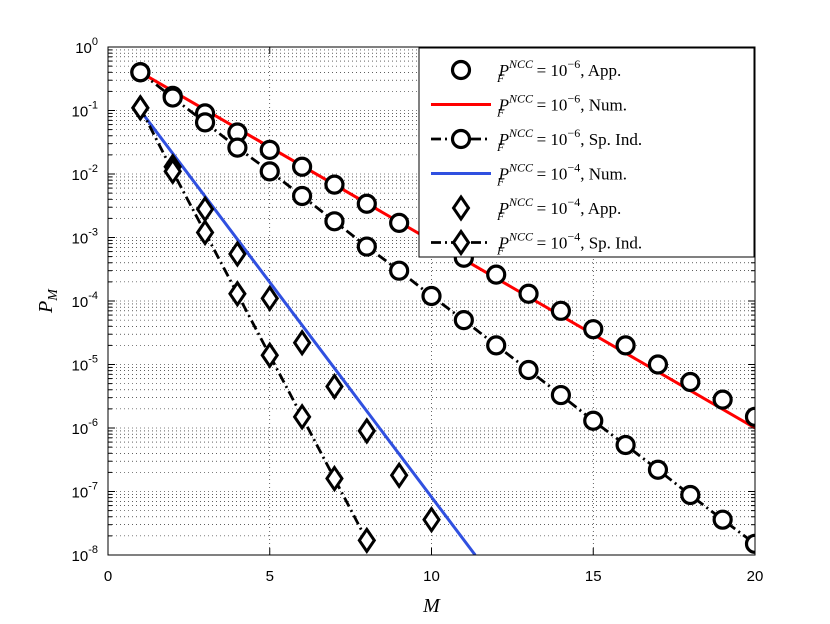 The height and width of the screenshot is (624, 830). Describe the element at coordinates (85, 110) in the screenshot. I see `y-tick-label: 10⁻¹` at that location.